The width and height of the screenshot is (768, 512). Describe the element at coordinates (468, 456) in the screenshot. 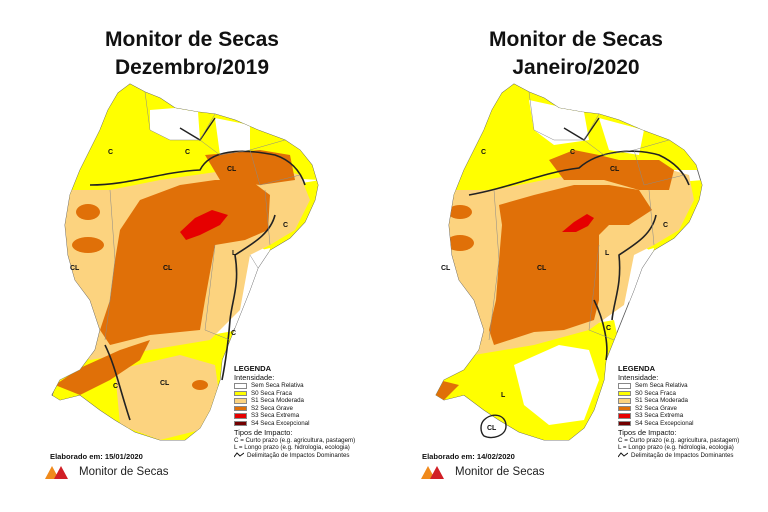

I see `elaborado-date: Elaborado em: 14/02/2020` at that location.